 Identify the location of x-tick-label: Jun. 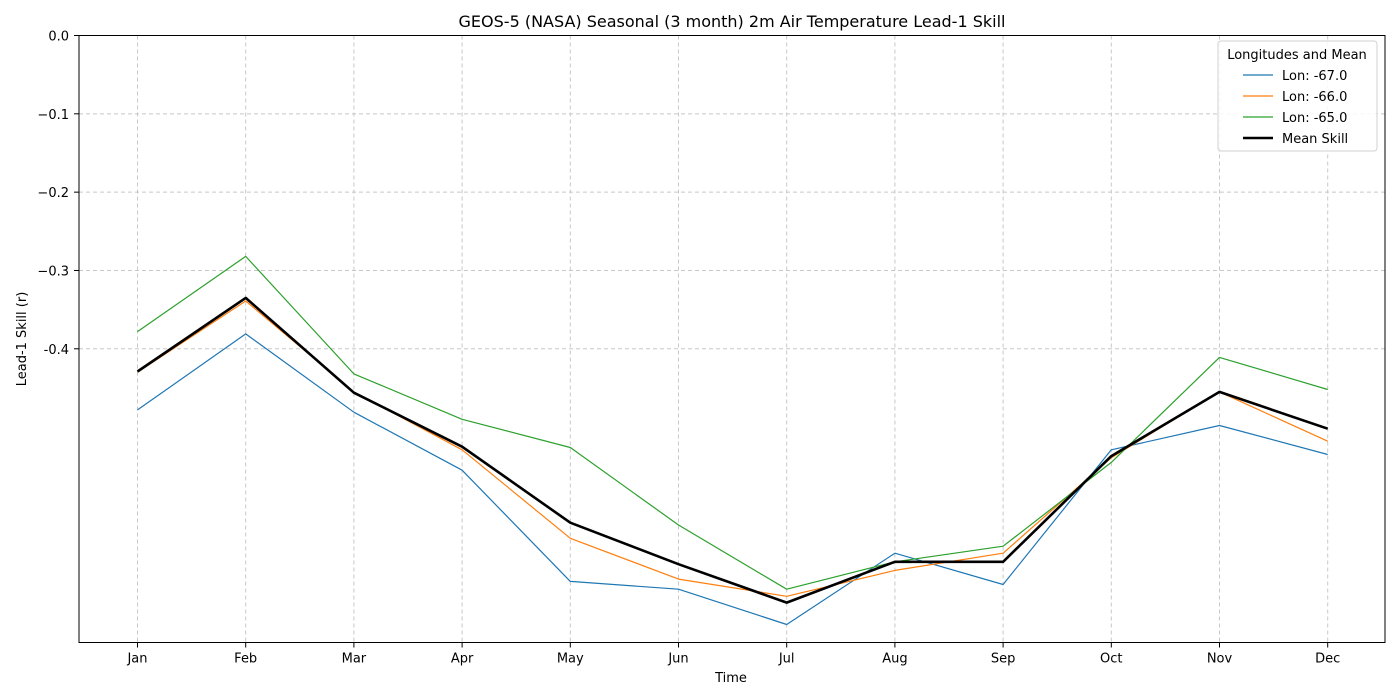
(677, 659).